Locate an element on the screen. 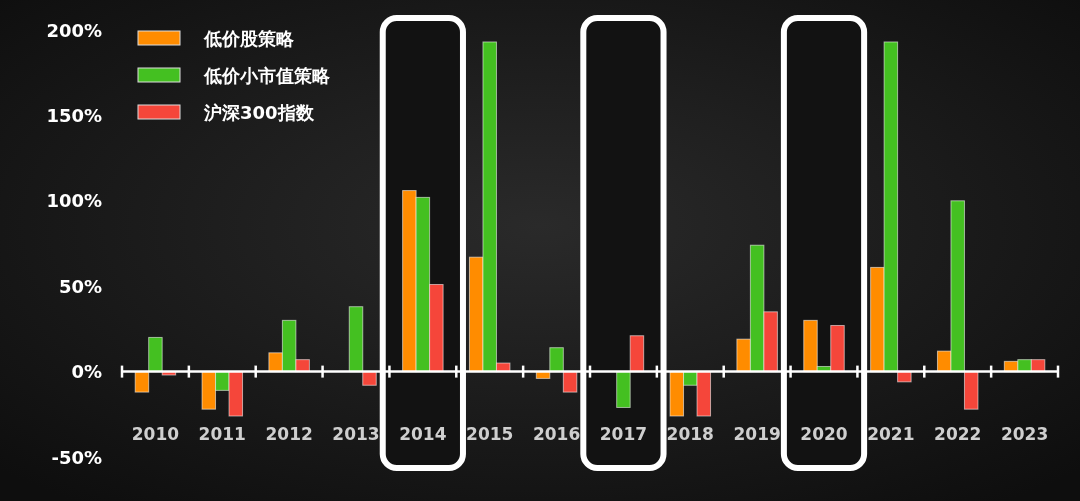 The height and width of the screenshot is (501, 1080). x-tick-label: 2011 is located at coordinates (222, 434).